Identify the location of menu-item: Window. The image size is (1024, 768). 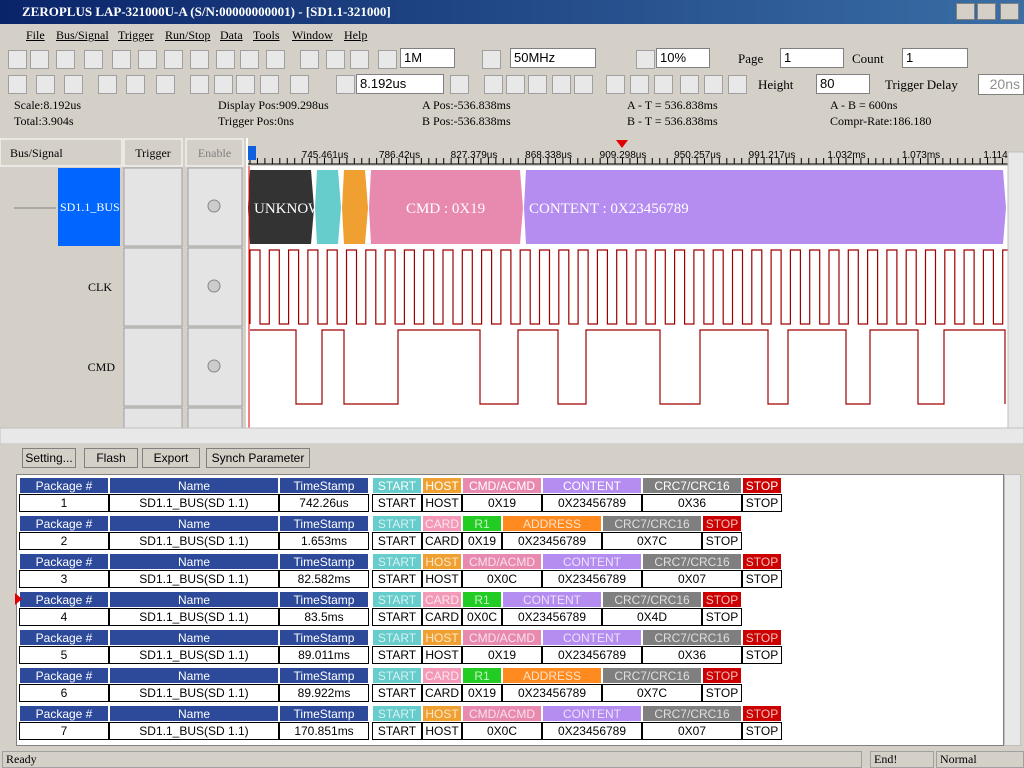
(312, 35).